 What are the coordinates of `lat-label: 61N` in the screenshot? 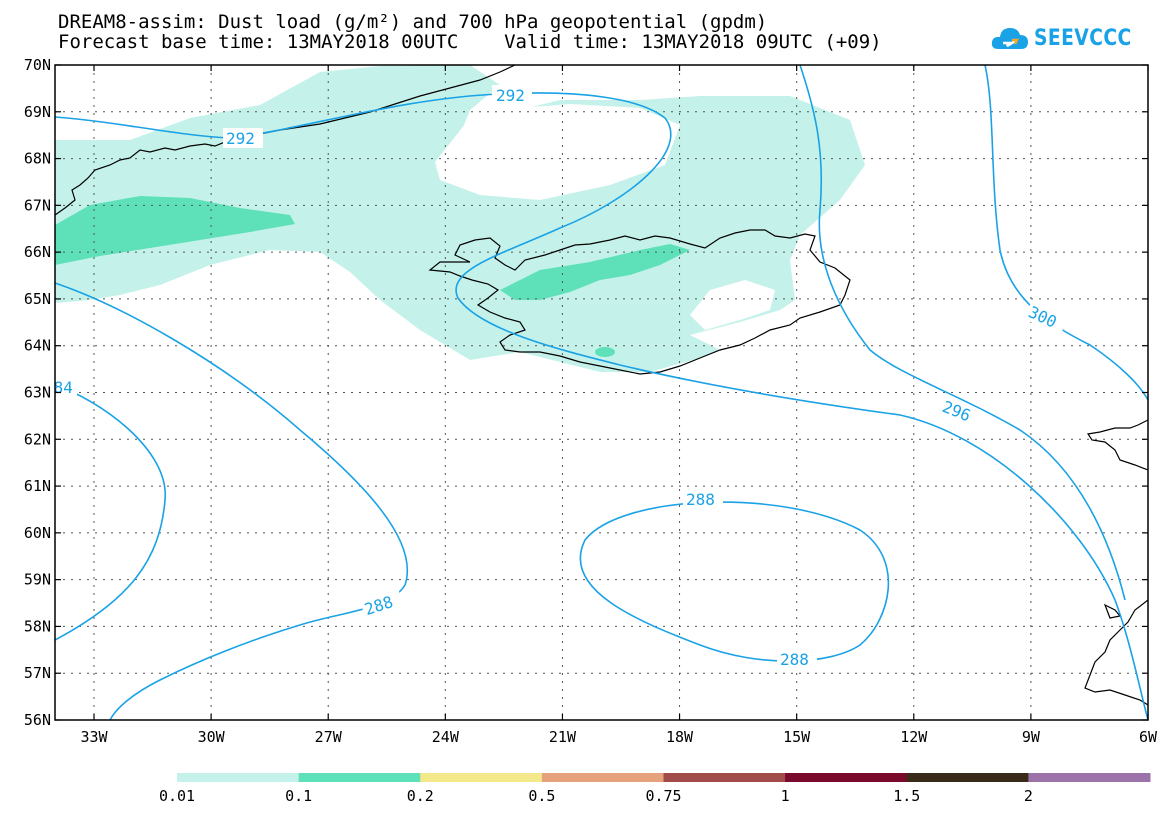 It's located at (37, 486).